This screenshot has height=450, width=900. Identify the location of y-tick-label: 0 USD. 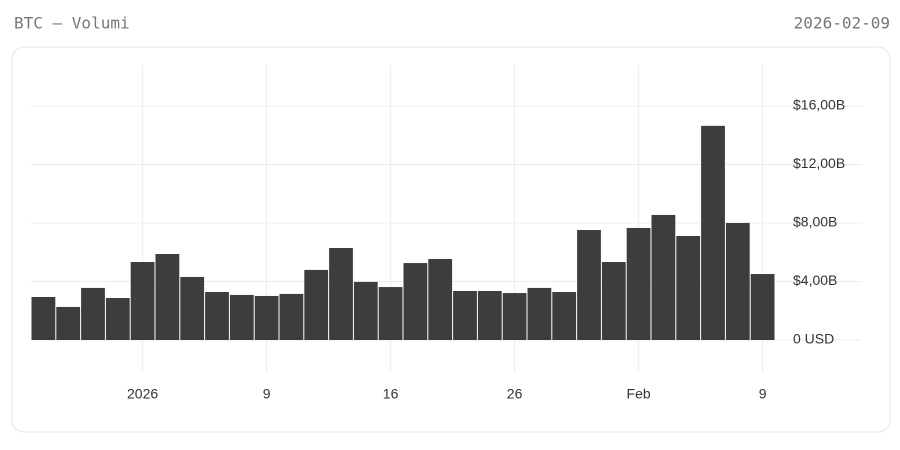
(813, 339).